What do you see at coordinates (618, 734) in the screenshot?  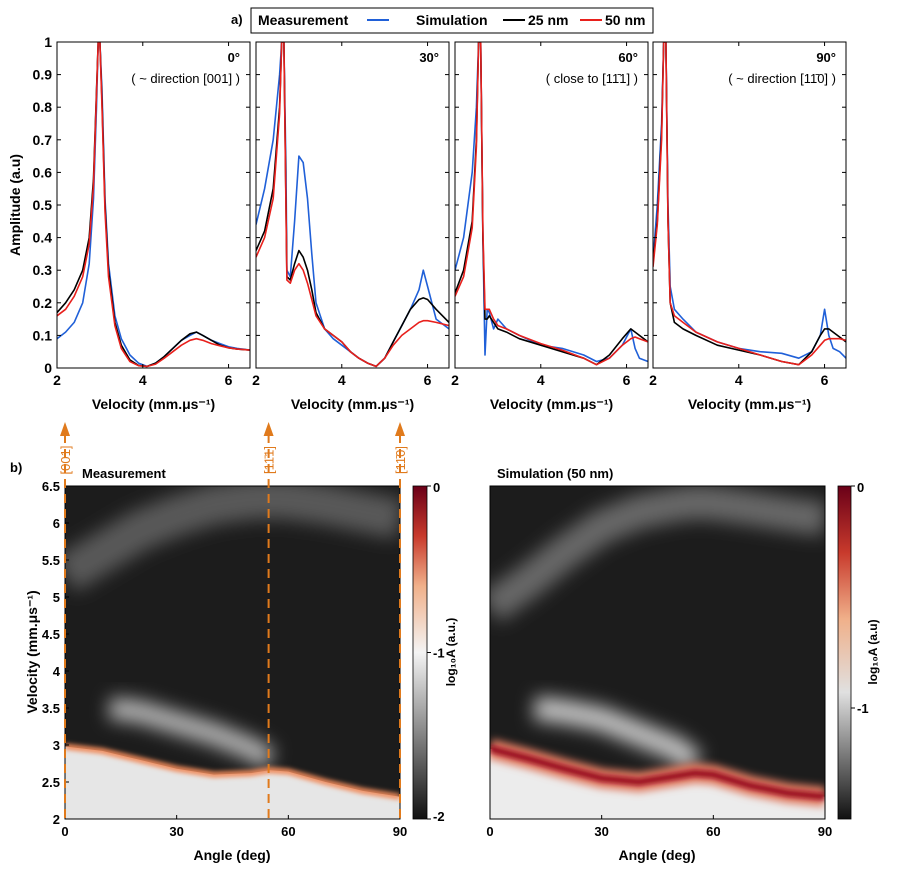 I see `simulation-ridge-fast-shear` at bounding box center [618, 734].